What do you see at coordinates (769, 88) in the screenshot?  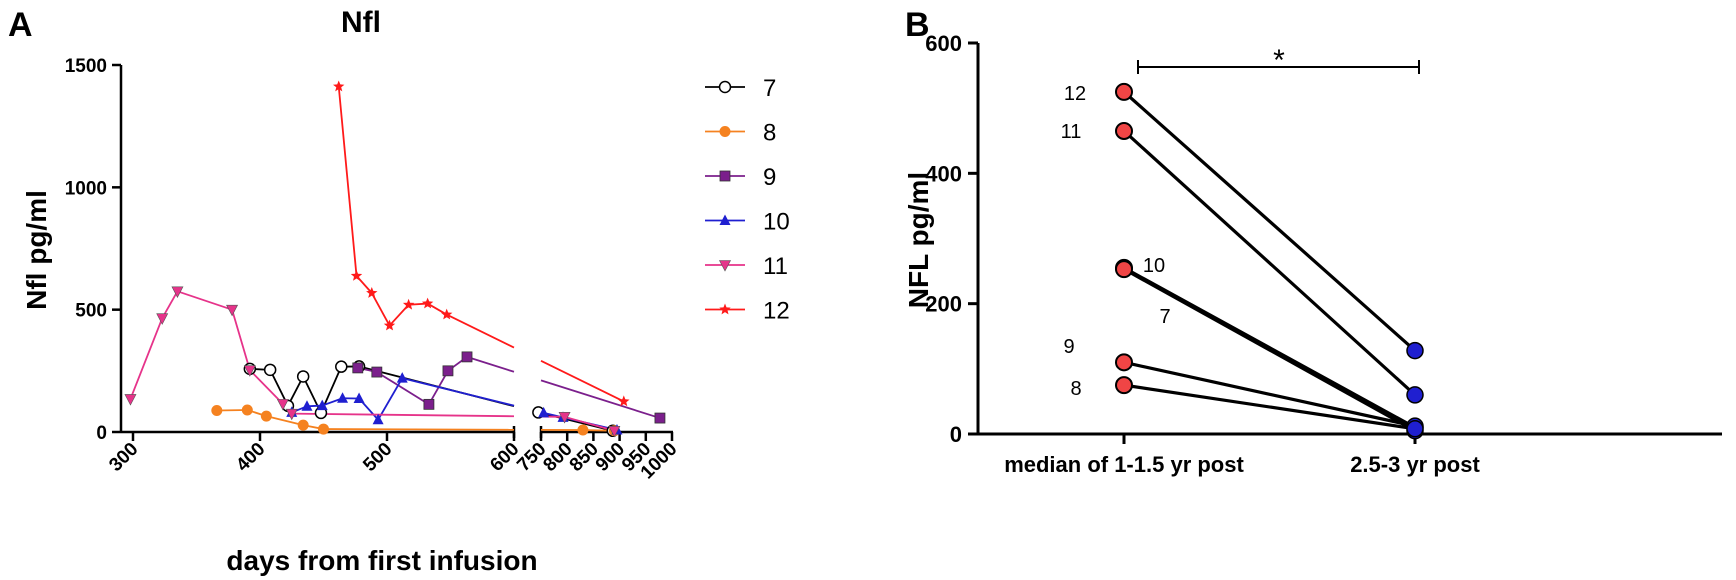 I see `legend-label: 7` at bounding box center [769, 88].